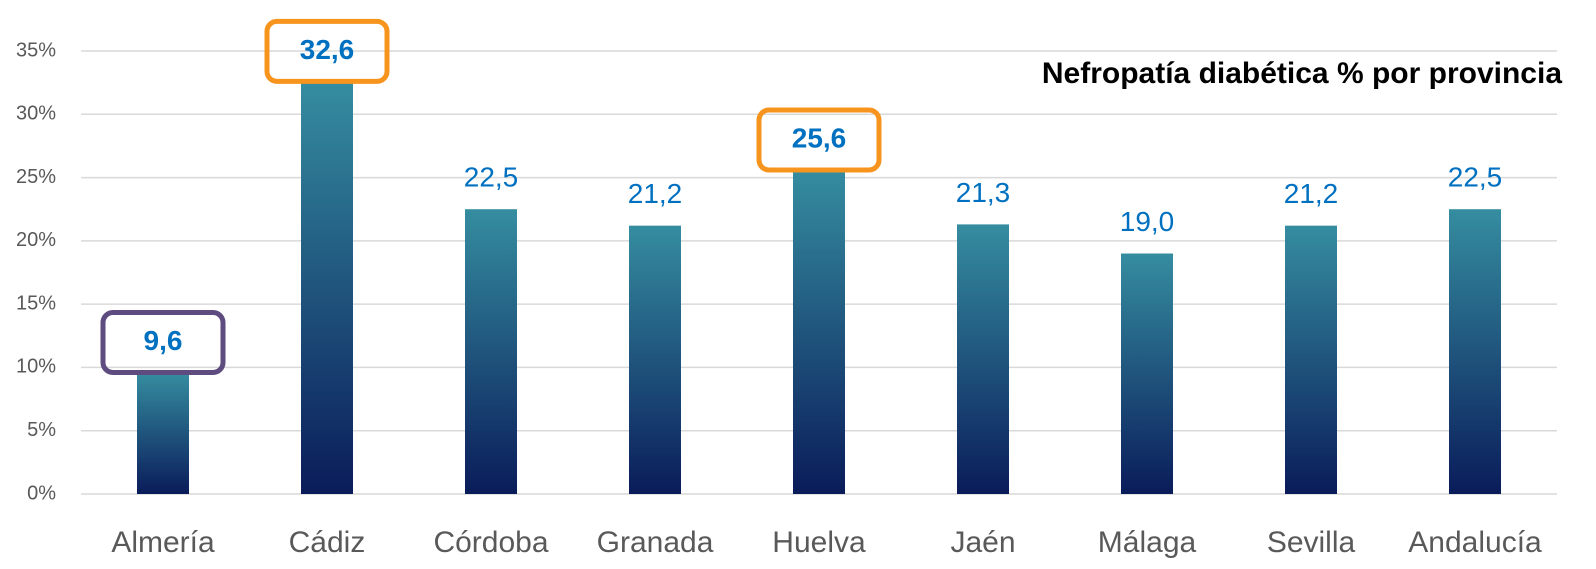 The width and height of the screenshot is (1596, 569). Describe the element at coordinates (982, 542) in the screenshot. I see `x-tick-label: Jaén` at that location.